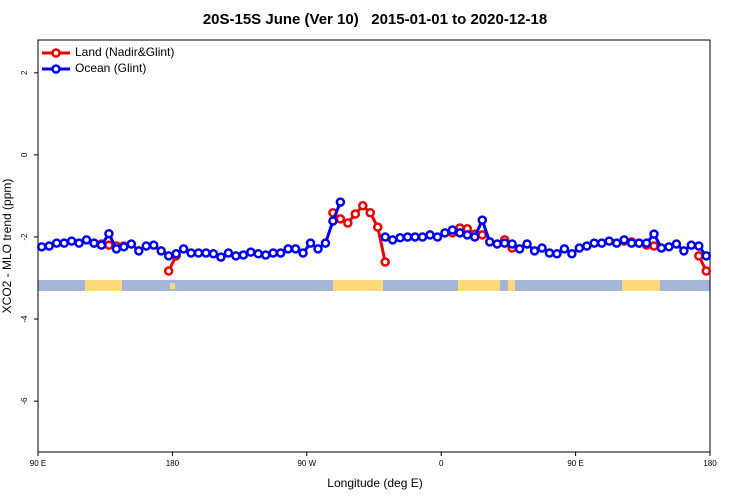 The width and height of the screenshot is (750, 500). Describe the element at coordinates (7, 246) in the screenshot. I see `y-axis-label: XCO2 - MLO trend (ppm)` at that location.